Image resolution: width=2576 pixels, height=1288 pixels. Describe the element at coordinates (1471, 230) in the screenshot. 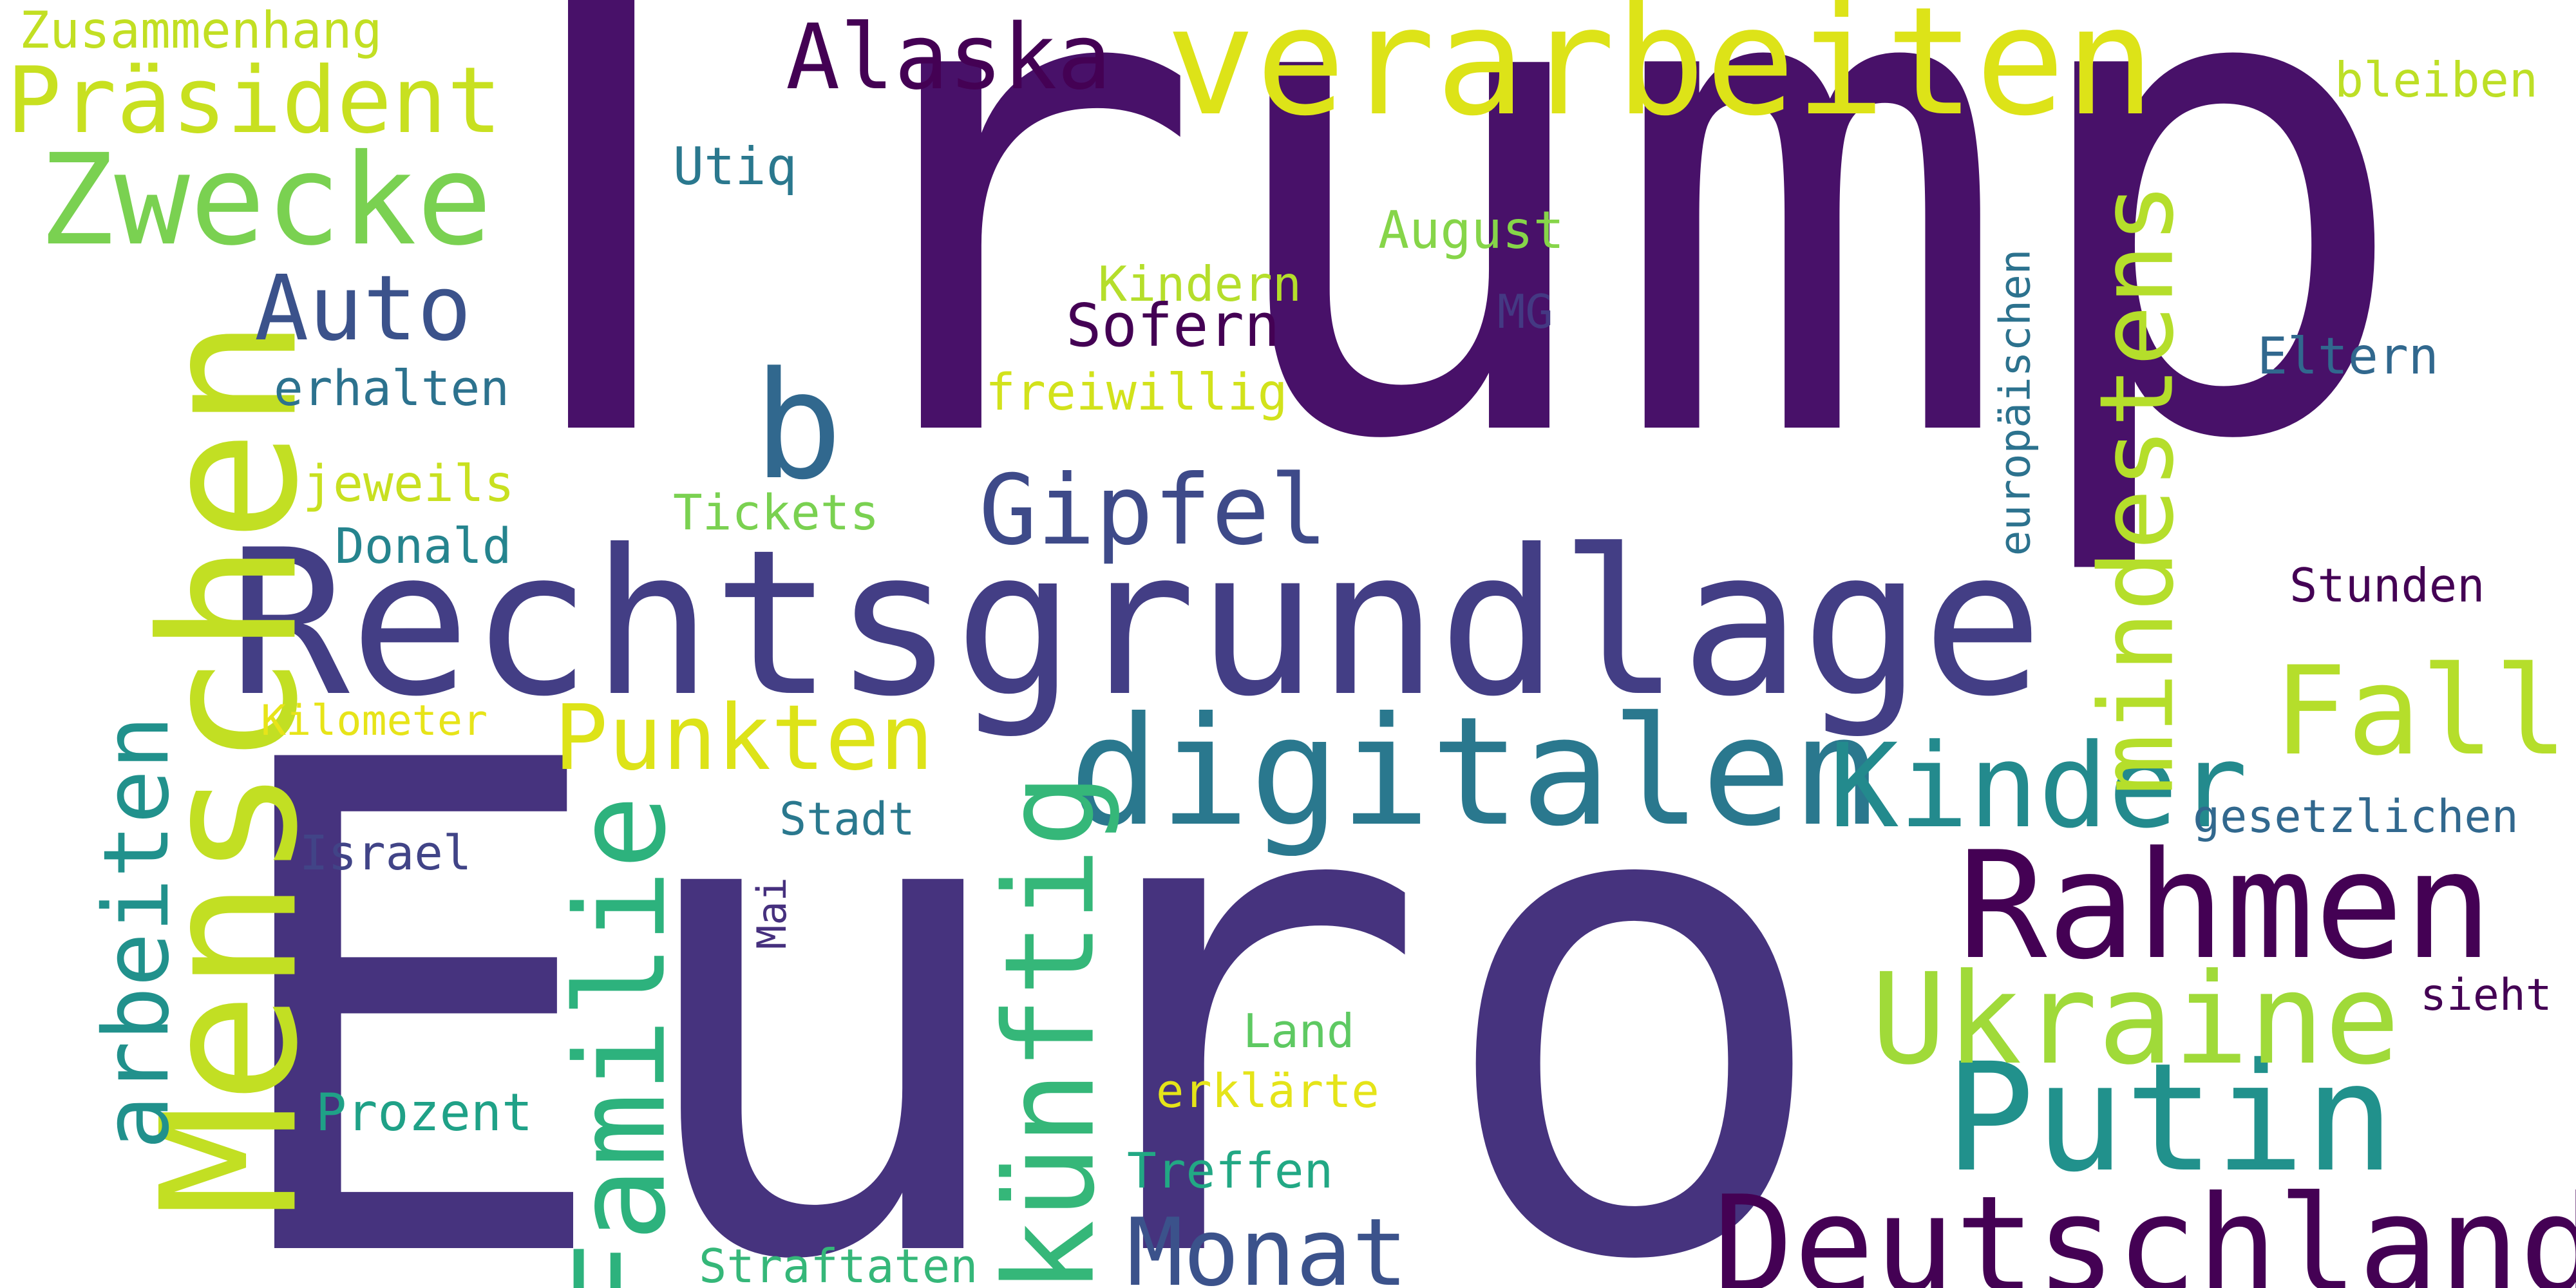

I see `word-august: August` at that location.